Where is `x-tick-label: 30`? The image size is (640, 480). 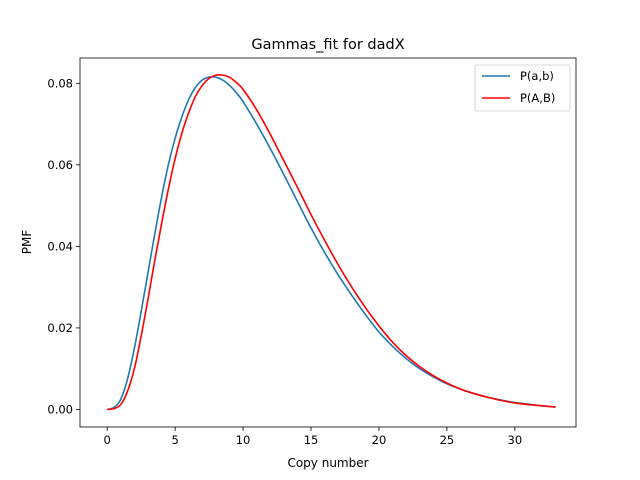 x-tick-label: 30 is located at coordinates (515, 440).